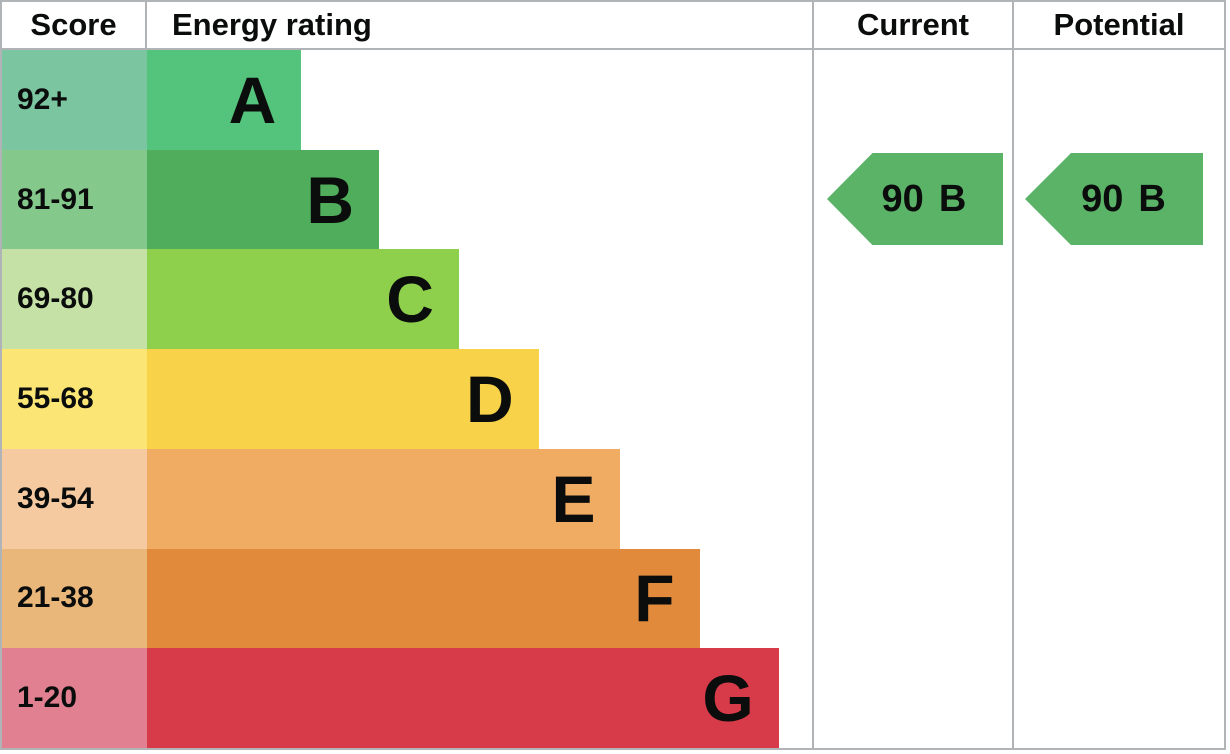  Describe the element at coordinates (728, 698) in the screenshot. I see `band-letter: G` at that location.